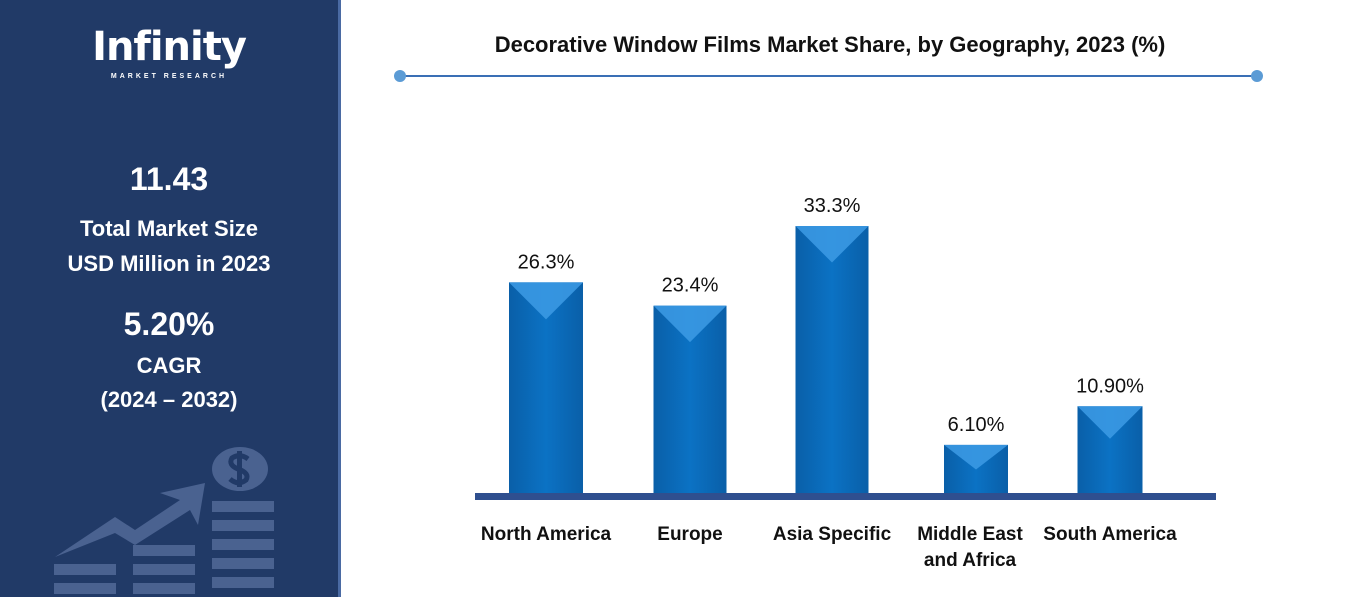 The width and height of the screenshot is (1358, 597). I want to click on title-underline, so click(828, 76).